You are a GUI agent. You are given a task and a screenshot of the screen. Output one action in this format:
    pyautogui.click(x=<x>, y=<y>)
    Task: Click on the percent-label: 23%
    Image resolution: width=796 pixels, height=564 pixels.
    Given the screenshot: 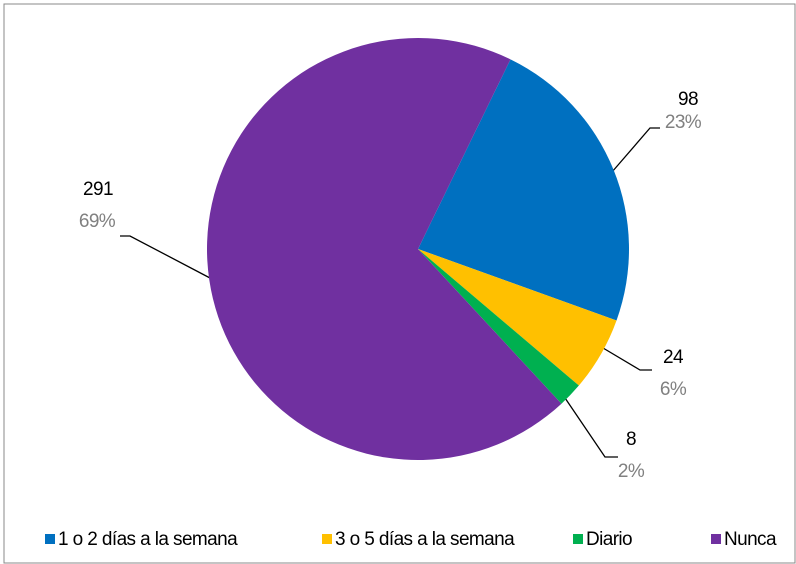 What is the action you would take?
    pyautogui.click(x=683, y=122)
    